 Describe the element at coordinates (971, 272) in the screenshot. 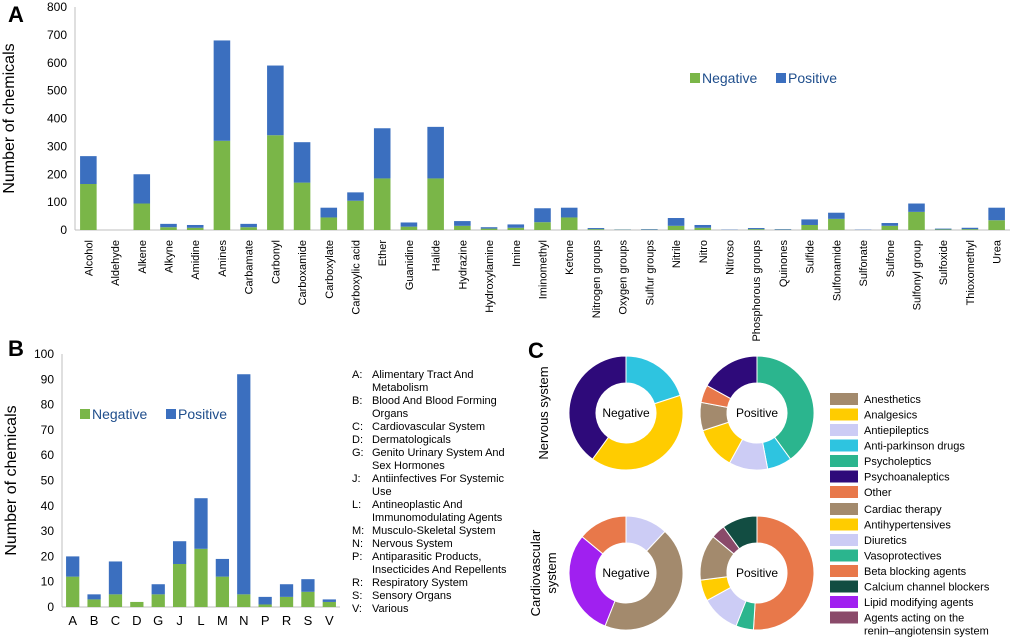

I see `x-category-label: Thioxomethyl` at that location.